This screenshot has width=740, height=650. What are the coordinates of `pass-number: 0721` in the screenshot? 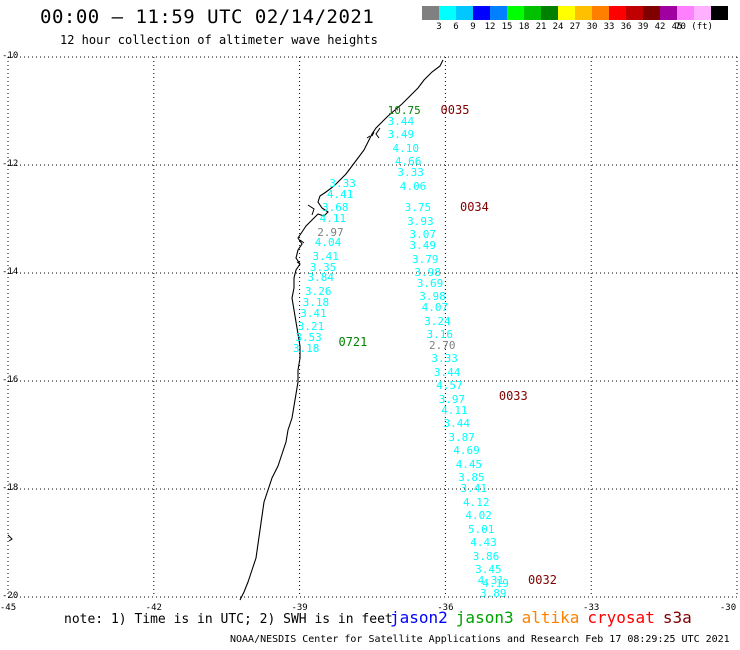 It's located at (353, 342).